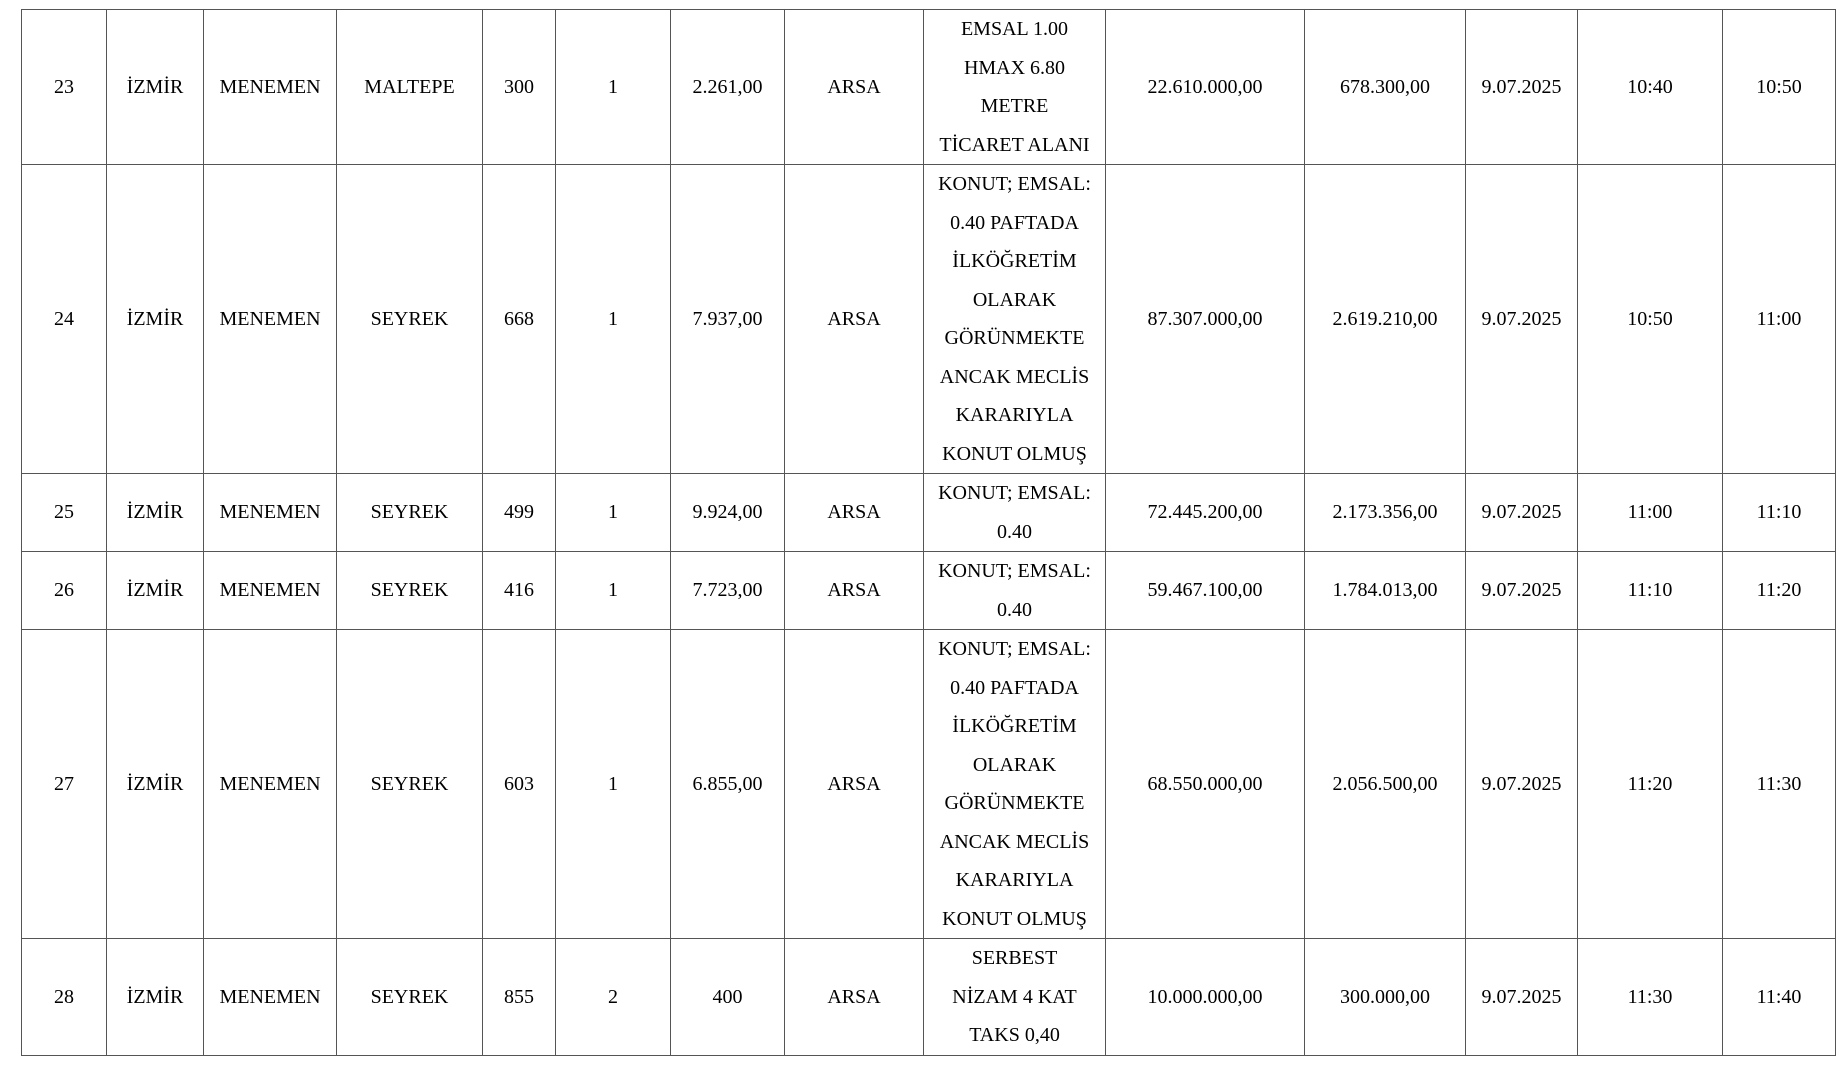 This screenshot has width=1844, height=1066. Describe the element at coordinates (1650, 319) in the screenshot. I see `start-time-cell: 10:50` at that location.